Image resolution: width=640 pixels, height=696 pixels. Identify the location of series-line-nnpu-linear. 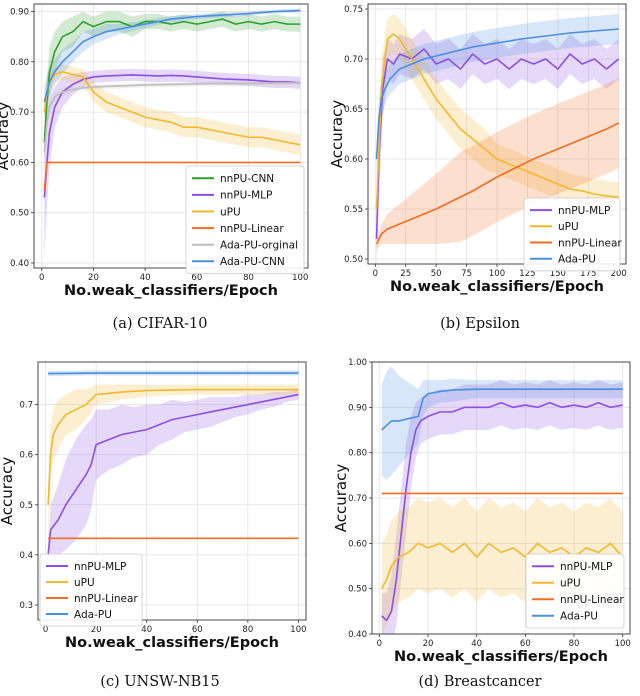
(172, 176).